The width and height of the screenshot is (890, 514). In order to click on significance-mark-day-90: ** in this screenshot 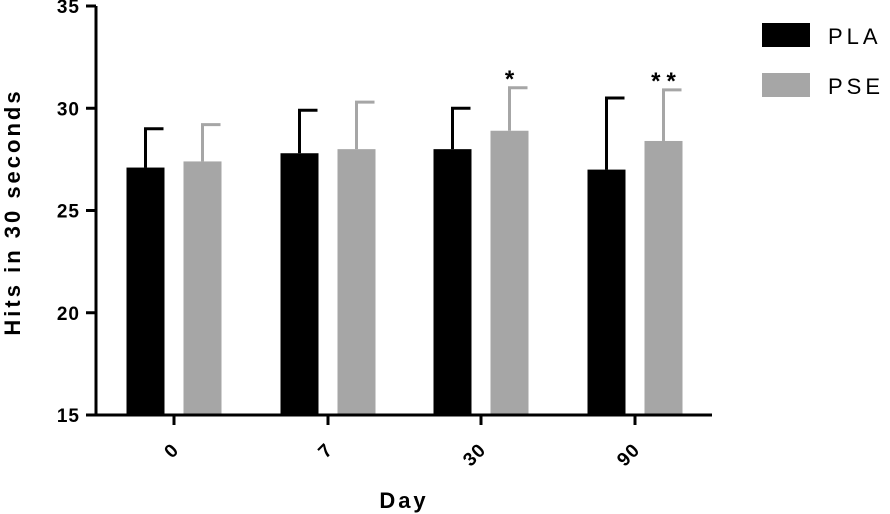, I will do `click(666, 81)`.